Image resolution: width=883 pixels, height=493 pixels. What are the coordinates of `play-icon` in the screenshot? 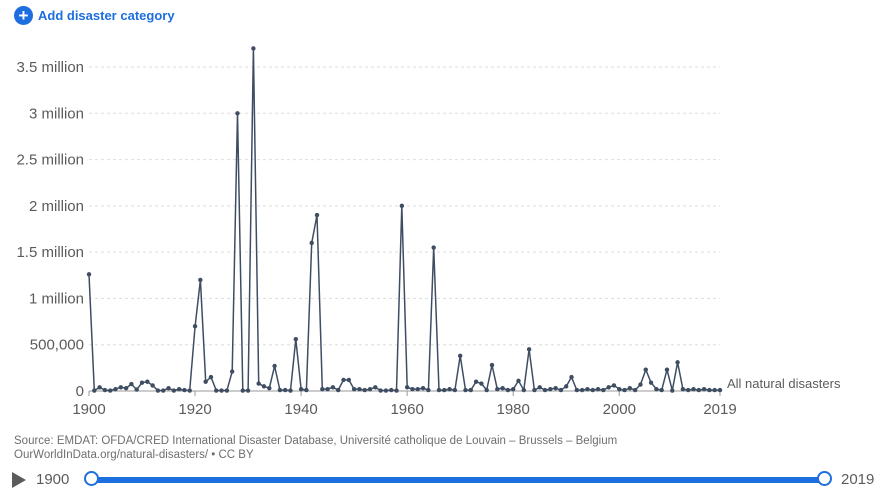 It's located at (19, 480).